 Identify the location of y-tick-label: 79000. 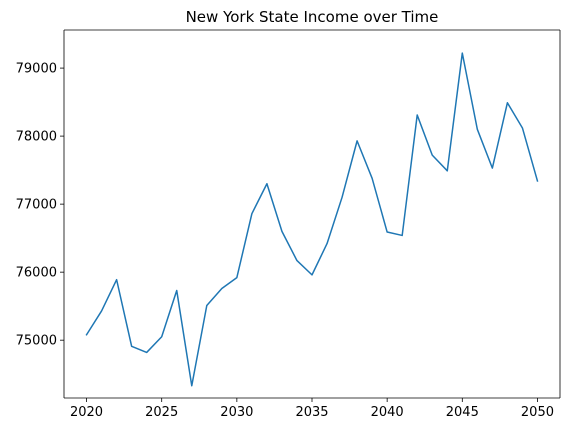
(36, 69).